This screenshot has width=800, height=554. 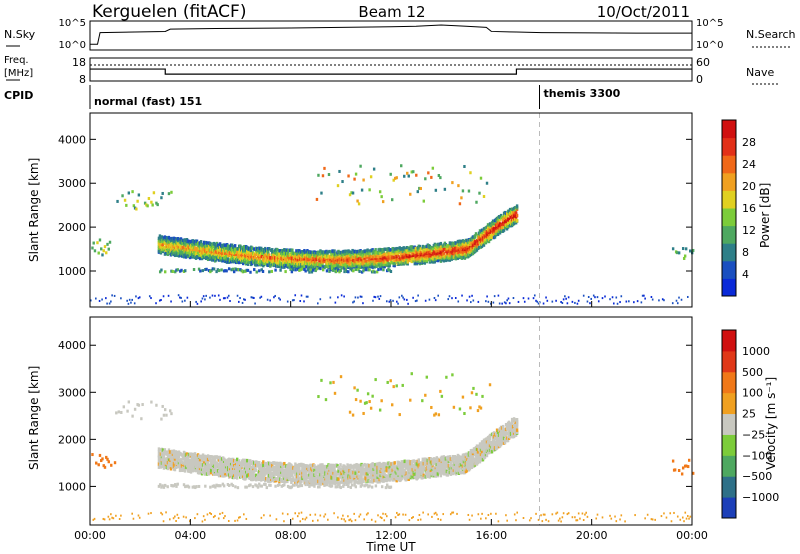 I want to click on nsky-right-tick-bottom: 10^0, so click(x=709, y=45).